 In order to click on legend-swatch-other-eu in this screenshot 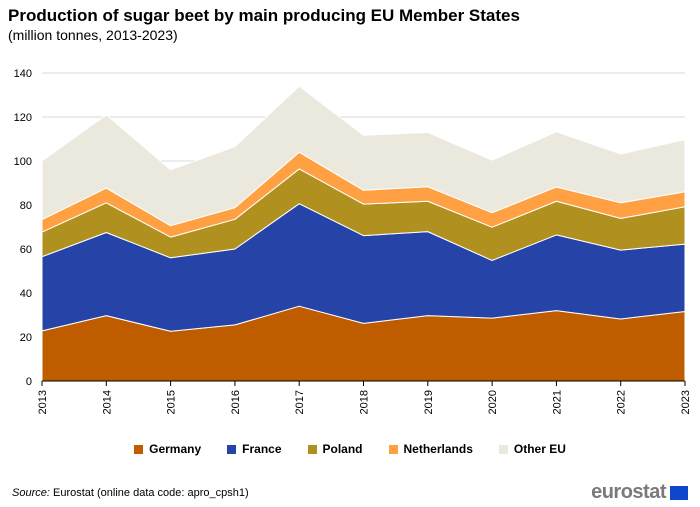, I will do `click(503, 449)`.